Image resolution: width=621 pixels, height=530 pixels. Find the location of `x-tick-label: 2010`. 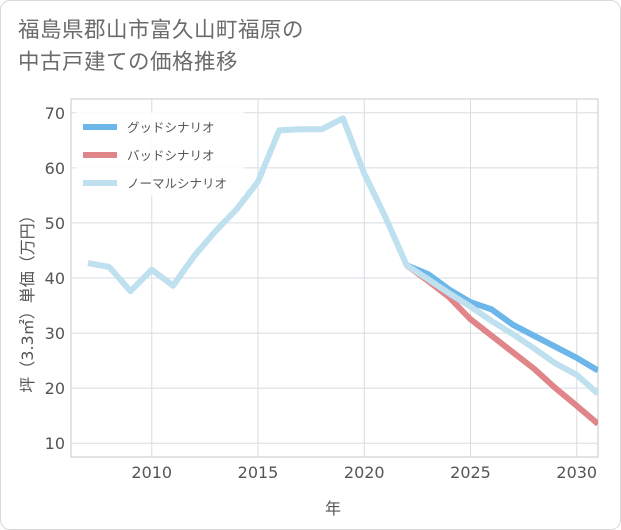

x-tick-label: 2010 is located at coordinates (151, 472).